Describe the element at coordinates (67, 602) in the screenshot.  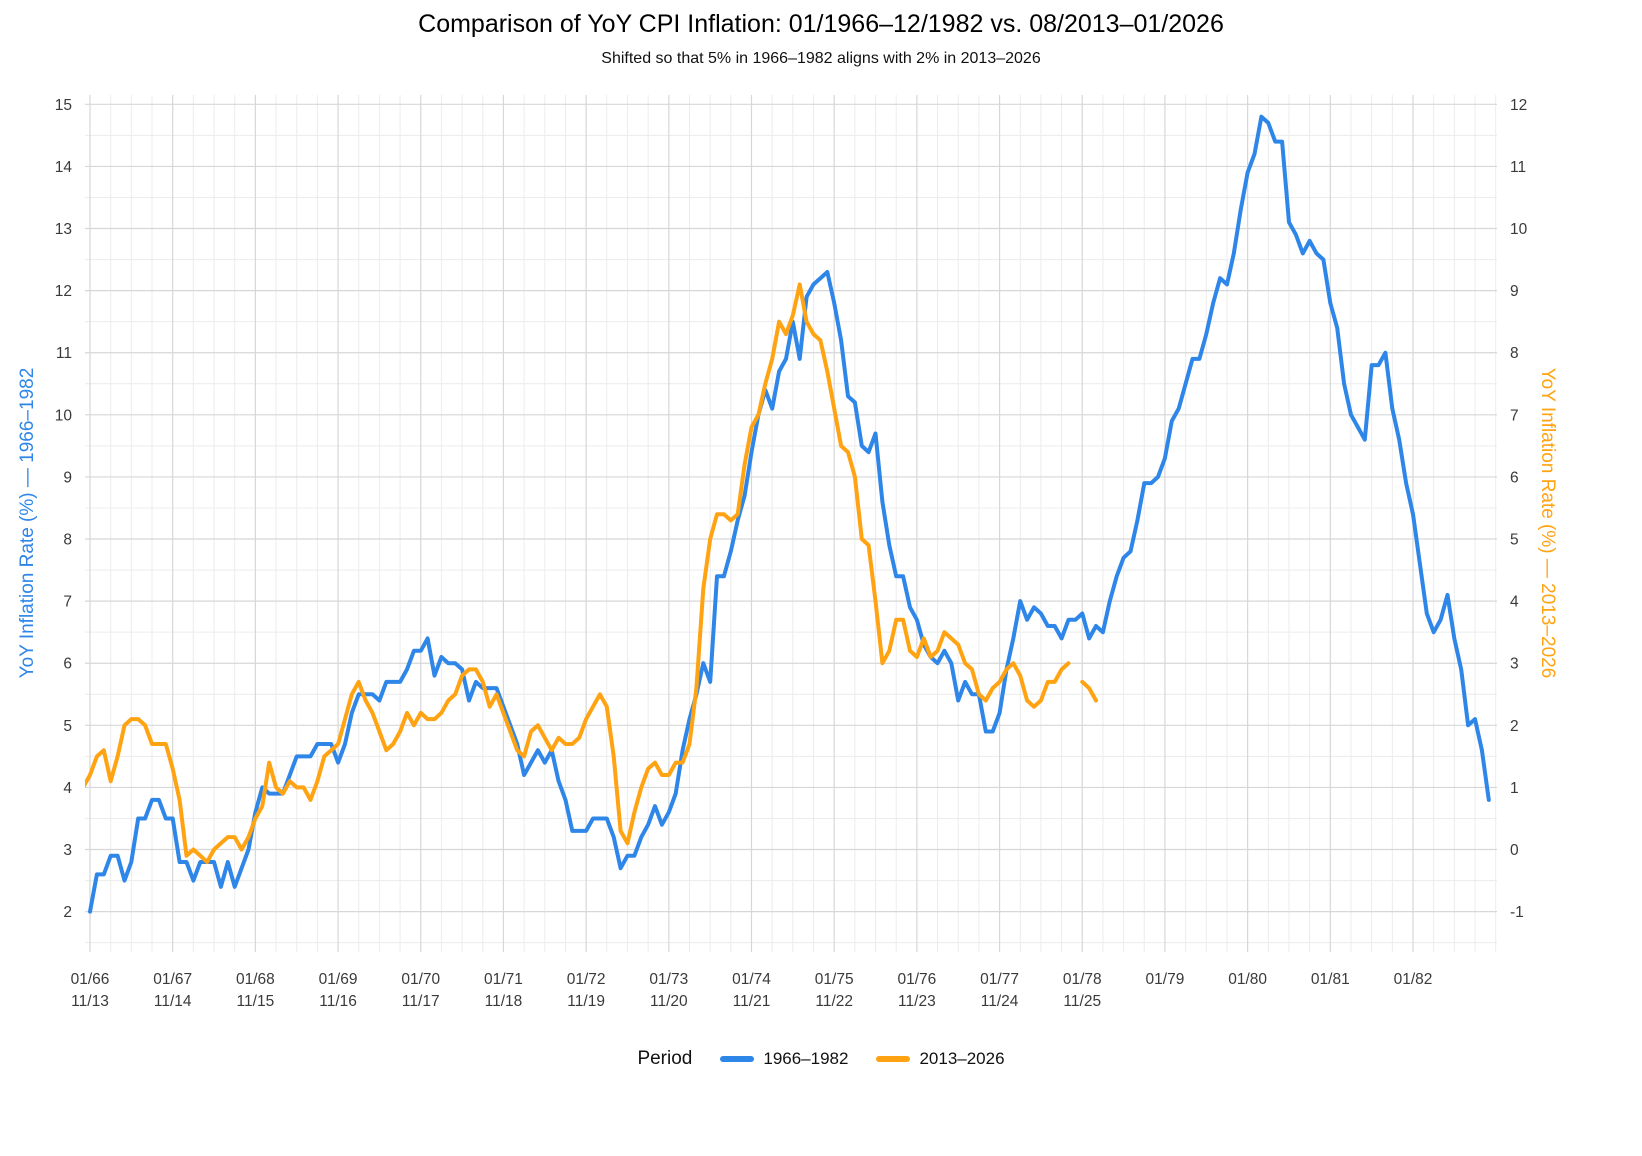
I see `y-tick-label-left: 7` at that location.